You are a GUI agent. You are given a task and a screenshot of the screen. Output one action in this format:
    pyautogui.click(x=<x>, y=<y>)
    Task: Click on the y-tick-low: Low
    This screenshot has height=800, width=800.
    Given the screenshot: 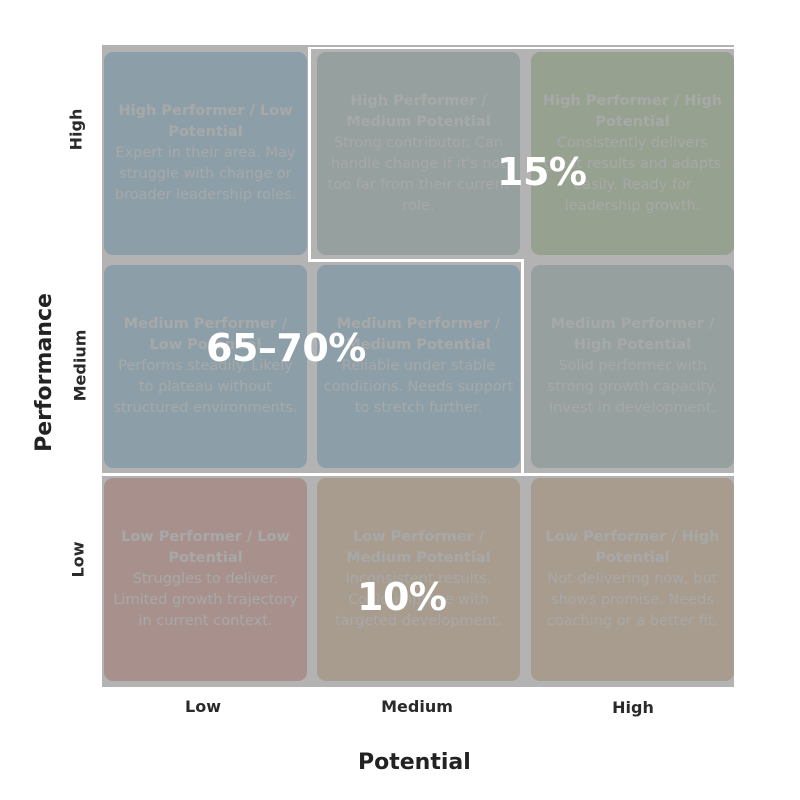 What is the action you would take?
    pyautogui.click(x=78, y=559)
    